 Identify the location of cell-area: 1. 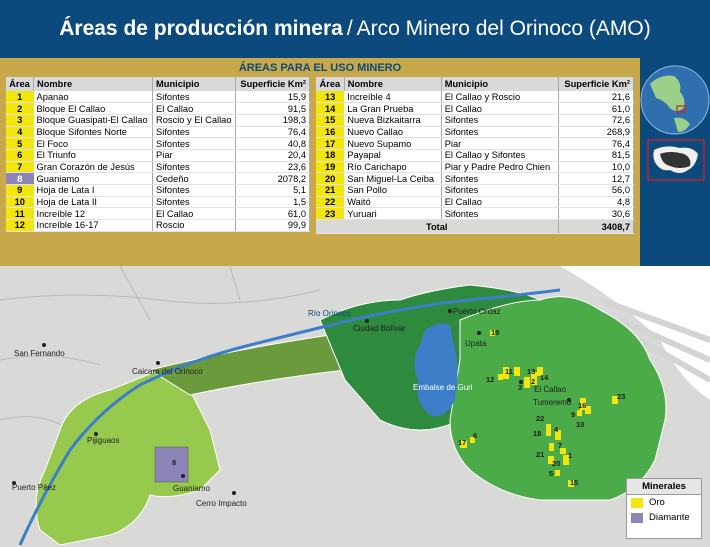
(20, 97).